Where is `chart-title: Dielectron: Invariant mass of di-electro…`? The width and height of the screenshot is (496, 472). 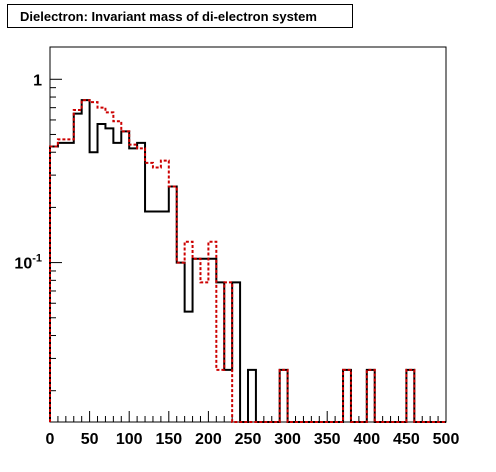
chart-title: Dielectron: Invariant mass of di-electro… is located at coordinates (180, 16).